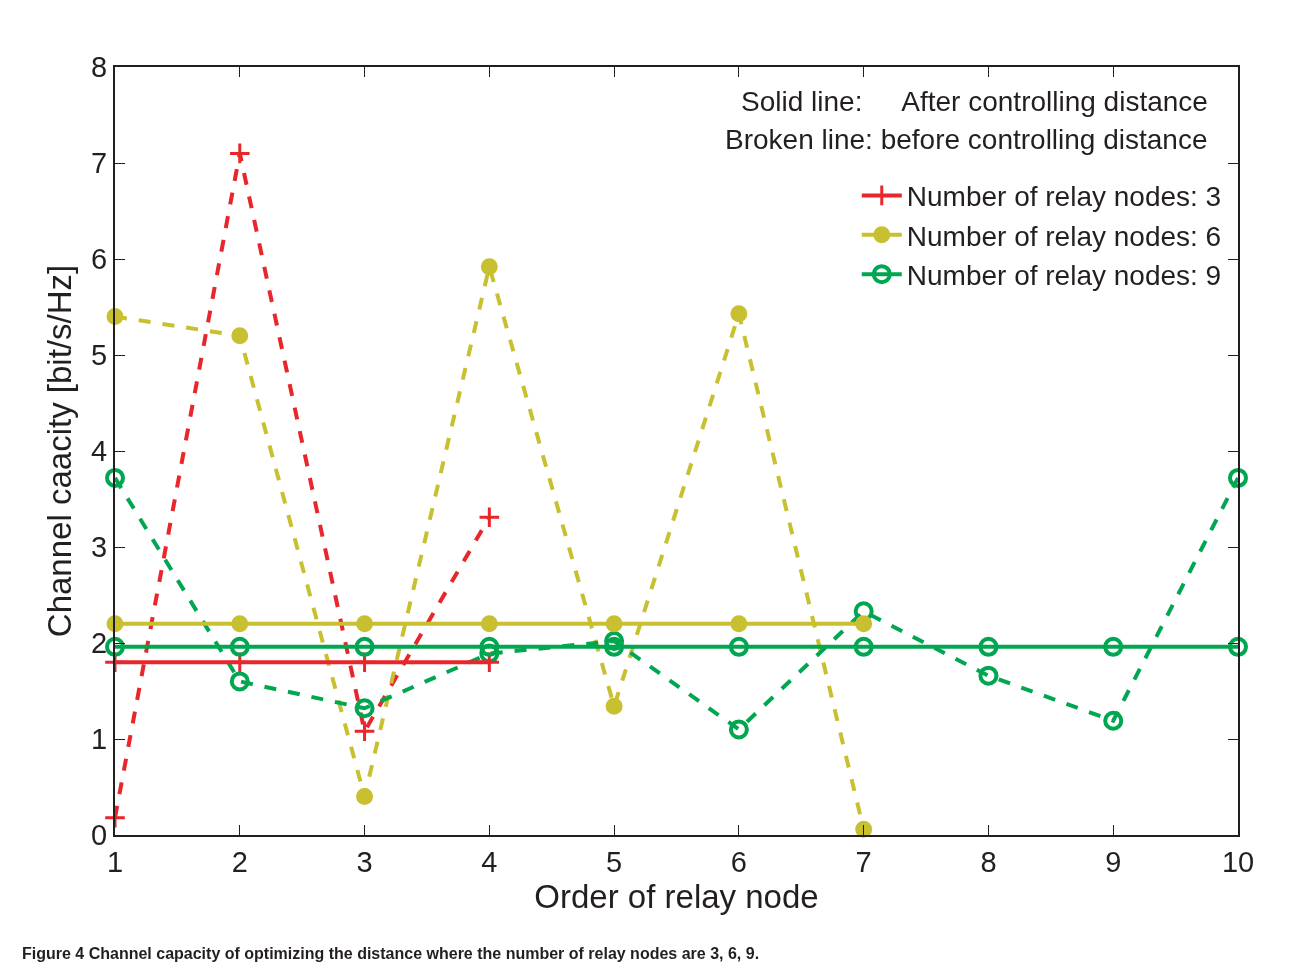 The image size is (1292, 973). What do you see at coordinates (738, 861) in the screenshot?
I see `x-tick-label: 6` at bounding box center [738, 861].